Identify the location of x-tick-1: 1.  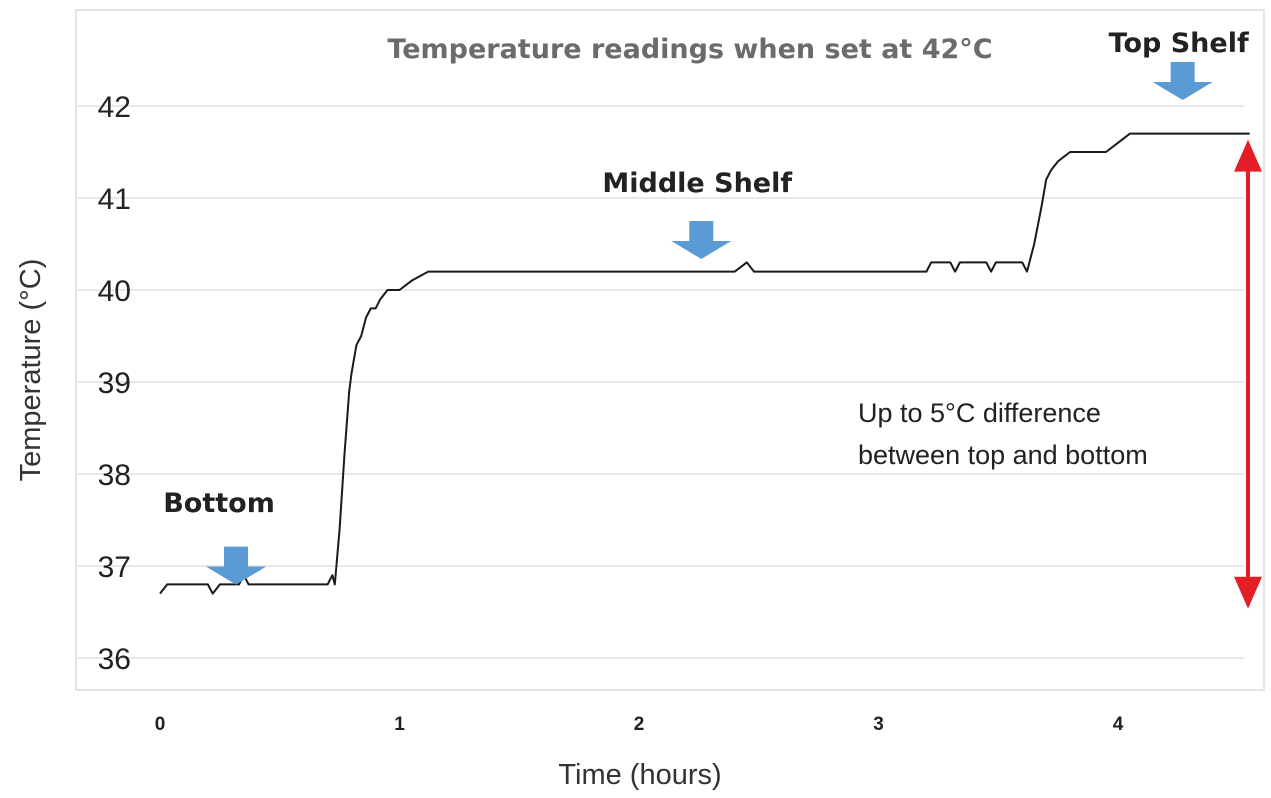
(399, 724).